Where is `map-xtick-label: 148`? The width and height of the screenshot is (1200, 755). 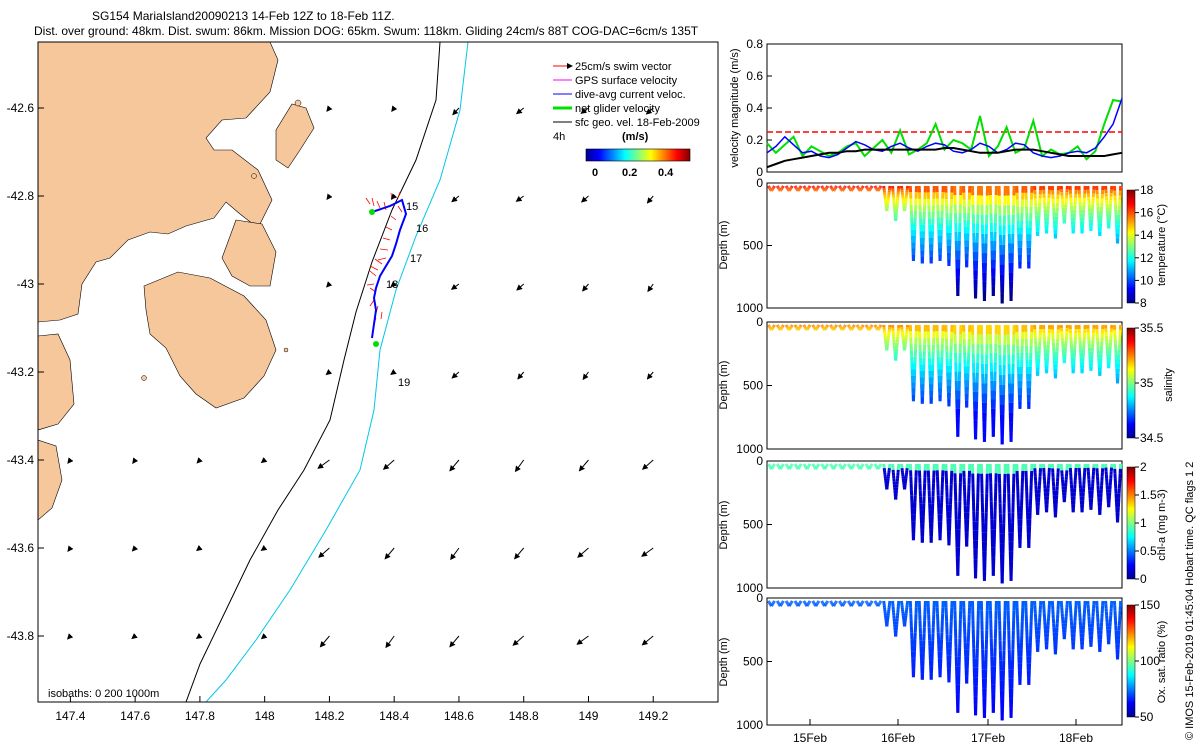 map-xtick-label: 148 is located at coordinates (265, 716).